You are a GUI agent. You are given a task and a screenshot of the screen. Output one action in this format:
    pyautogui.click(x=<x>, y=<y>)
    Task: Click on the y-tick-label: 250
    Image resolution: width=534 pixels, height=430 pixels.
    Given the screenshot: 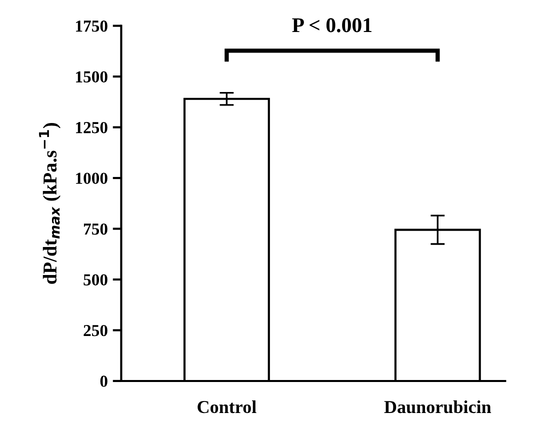 What is the action you would take?
    pyautogui.click(x=96, y=330)
    